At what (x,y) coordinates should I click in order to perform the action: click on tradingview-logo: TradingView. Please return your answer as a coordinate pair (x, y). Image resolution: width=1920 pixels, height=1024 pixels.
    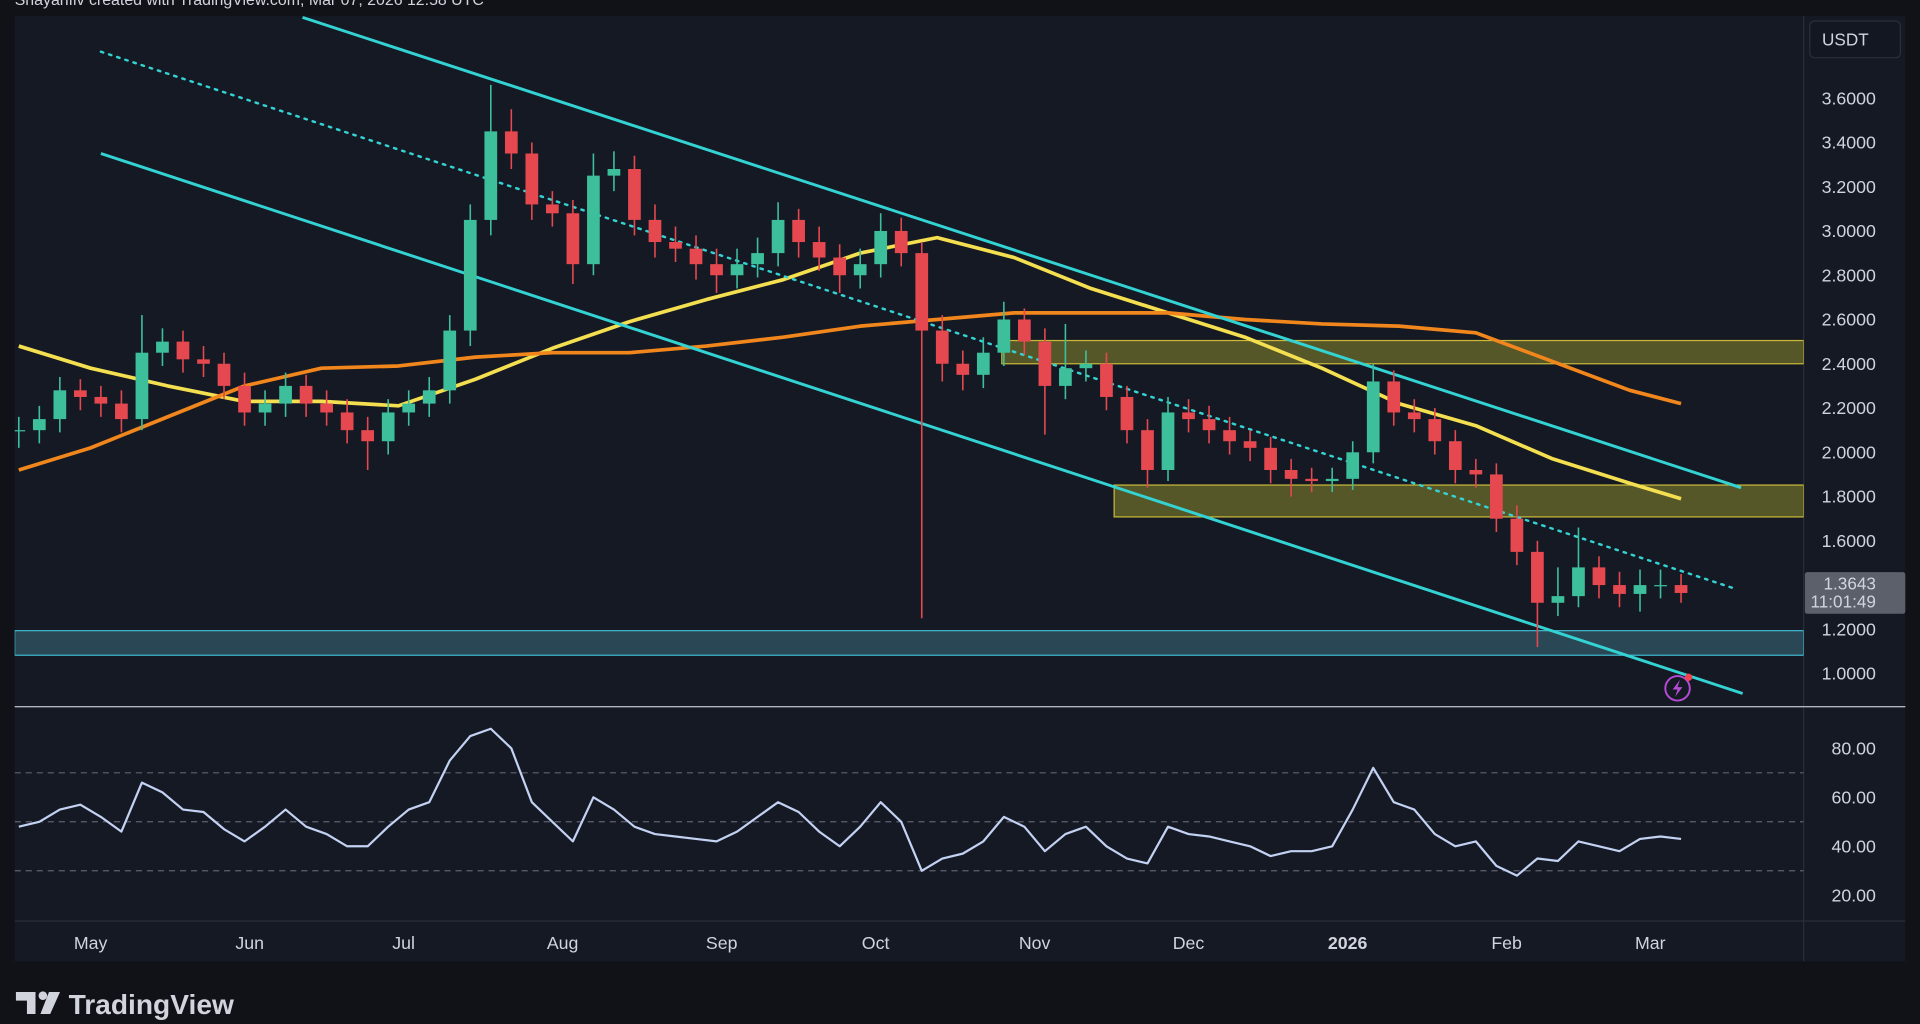
    Looking at the image, I should click on (124, 1004).